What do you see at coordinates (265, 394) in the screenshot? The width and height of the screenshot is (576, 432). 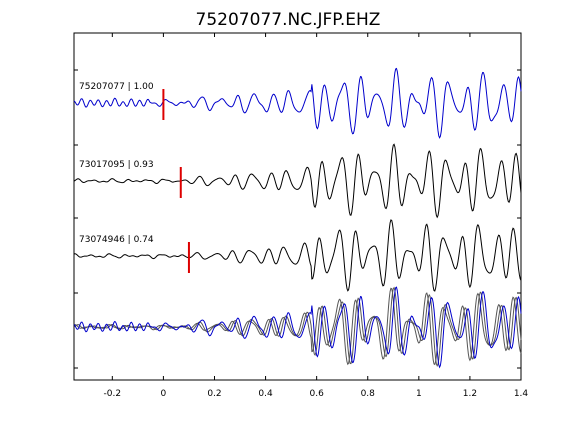 I see `x-tick-label: 0.4` at bounding box center [265, 394].